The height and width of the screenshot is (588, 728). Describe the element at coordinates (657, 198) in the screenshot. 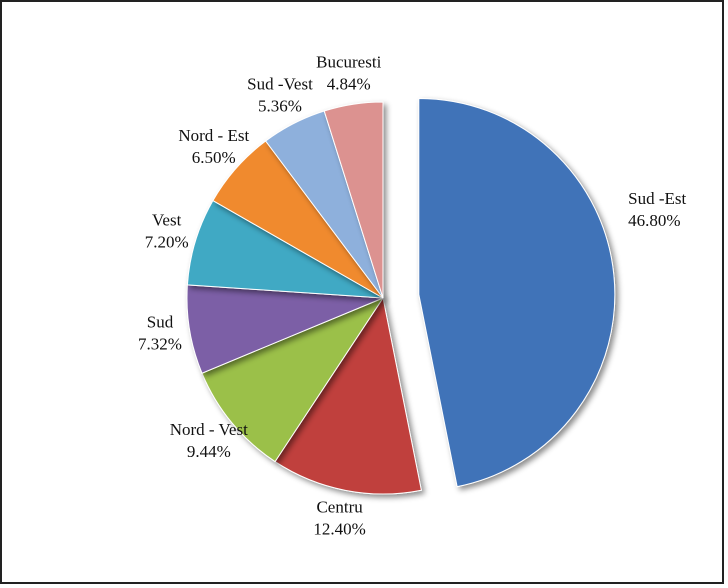

I see `category-label: Sud -Est` at that location.